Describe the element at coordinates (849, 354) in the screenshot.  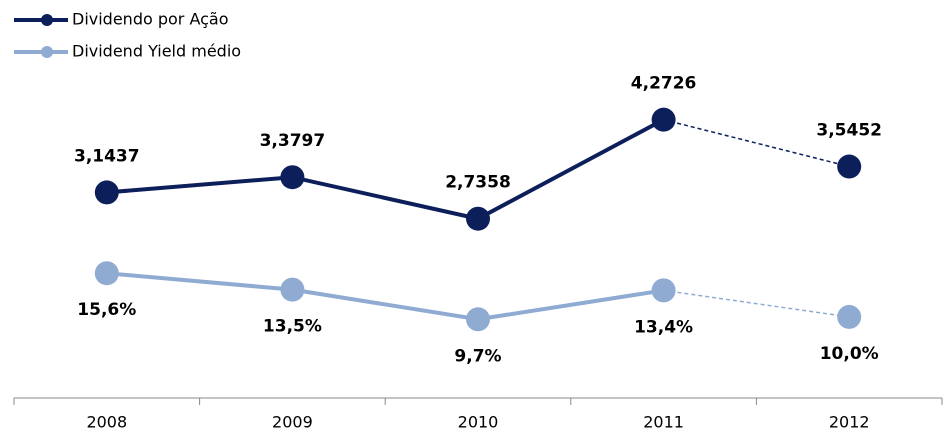
I see `value-label: 10,0%` at that location.